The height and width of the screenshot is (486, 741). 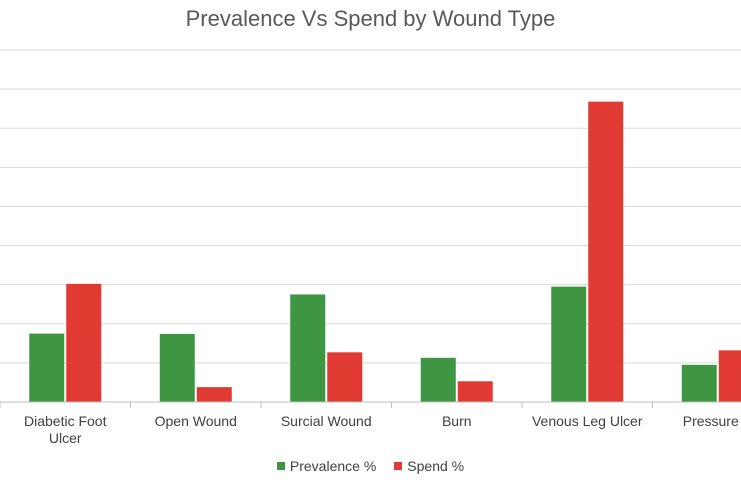 I want to click on x-axis, so click(x=370, y=404).